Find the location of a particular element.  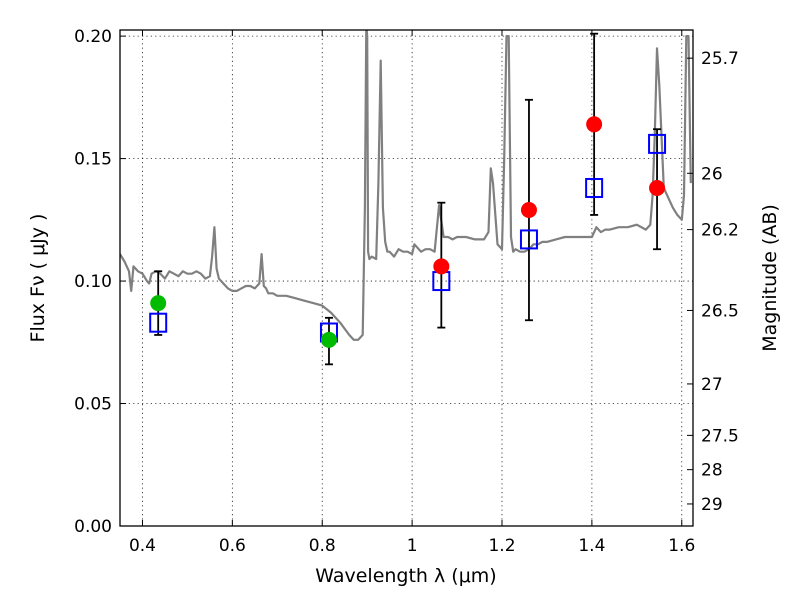

x-axis-label: Wavelength λ (μm) is located at coordinates (405, 576).